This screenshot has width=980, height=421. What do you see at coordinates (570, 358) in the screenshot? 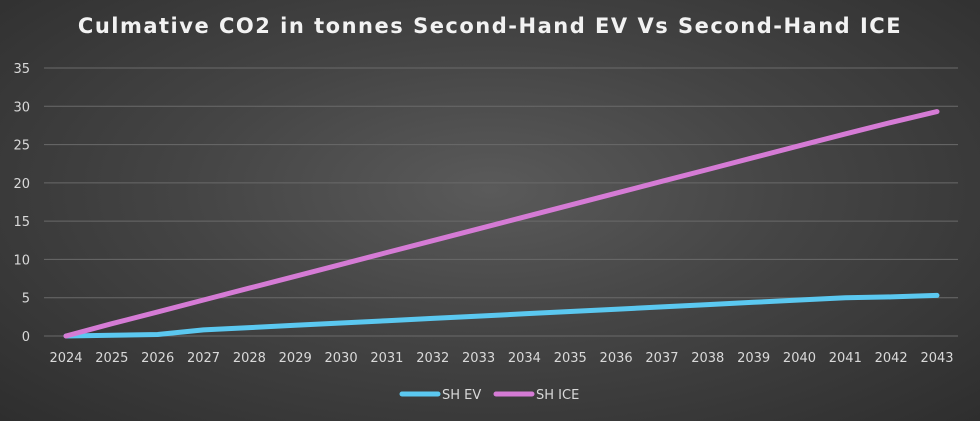
I see `x-tick-label: 2035` at bounding box center [570, 358].